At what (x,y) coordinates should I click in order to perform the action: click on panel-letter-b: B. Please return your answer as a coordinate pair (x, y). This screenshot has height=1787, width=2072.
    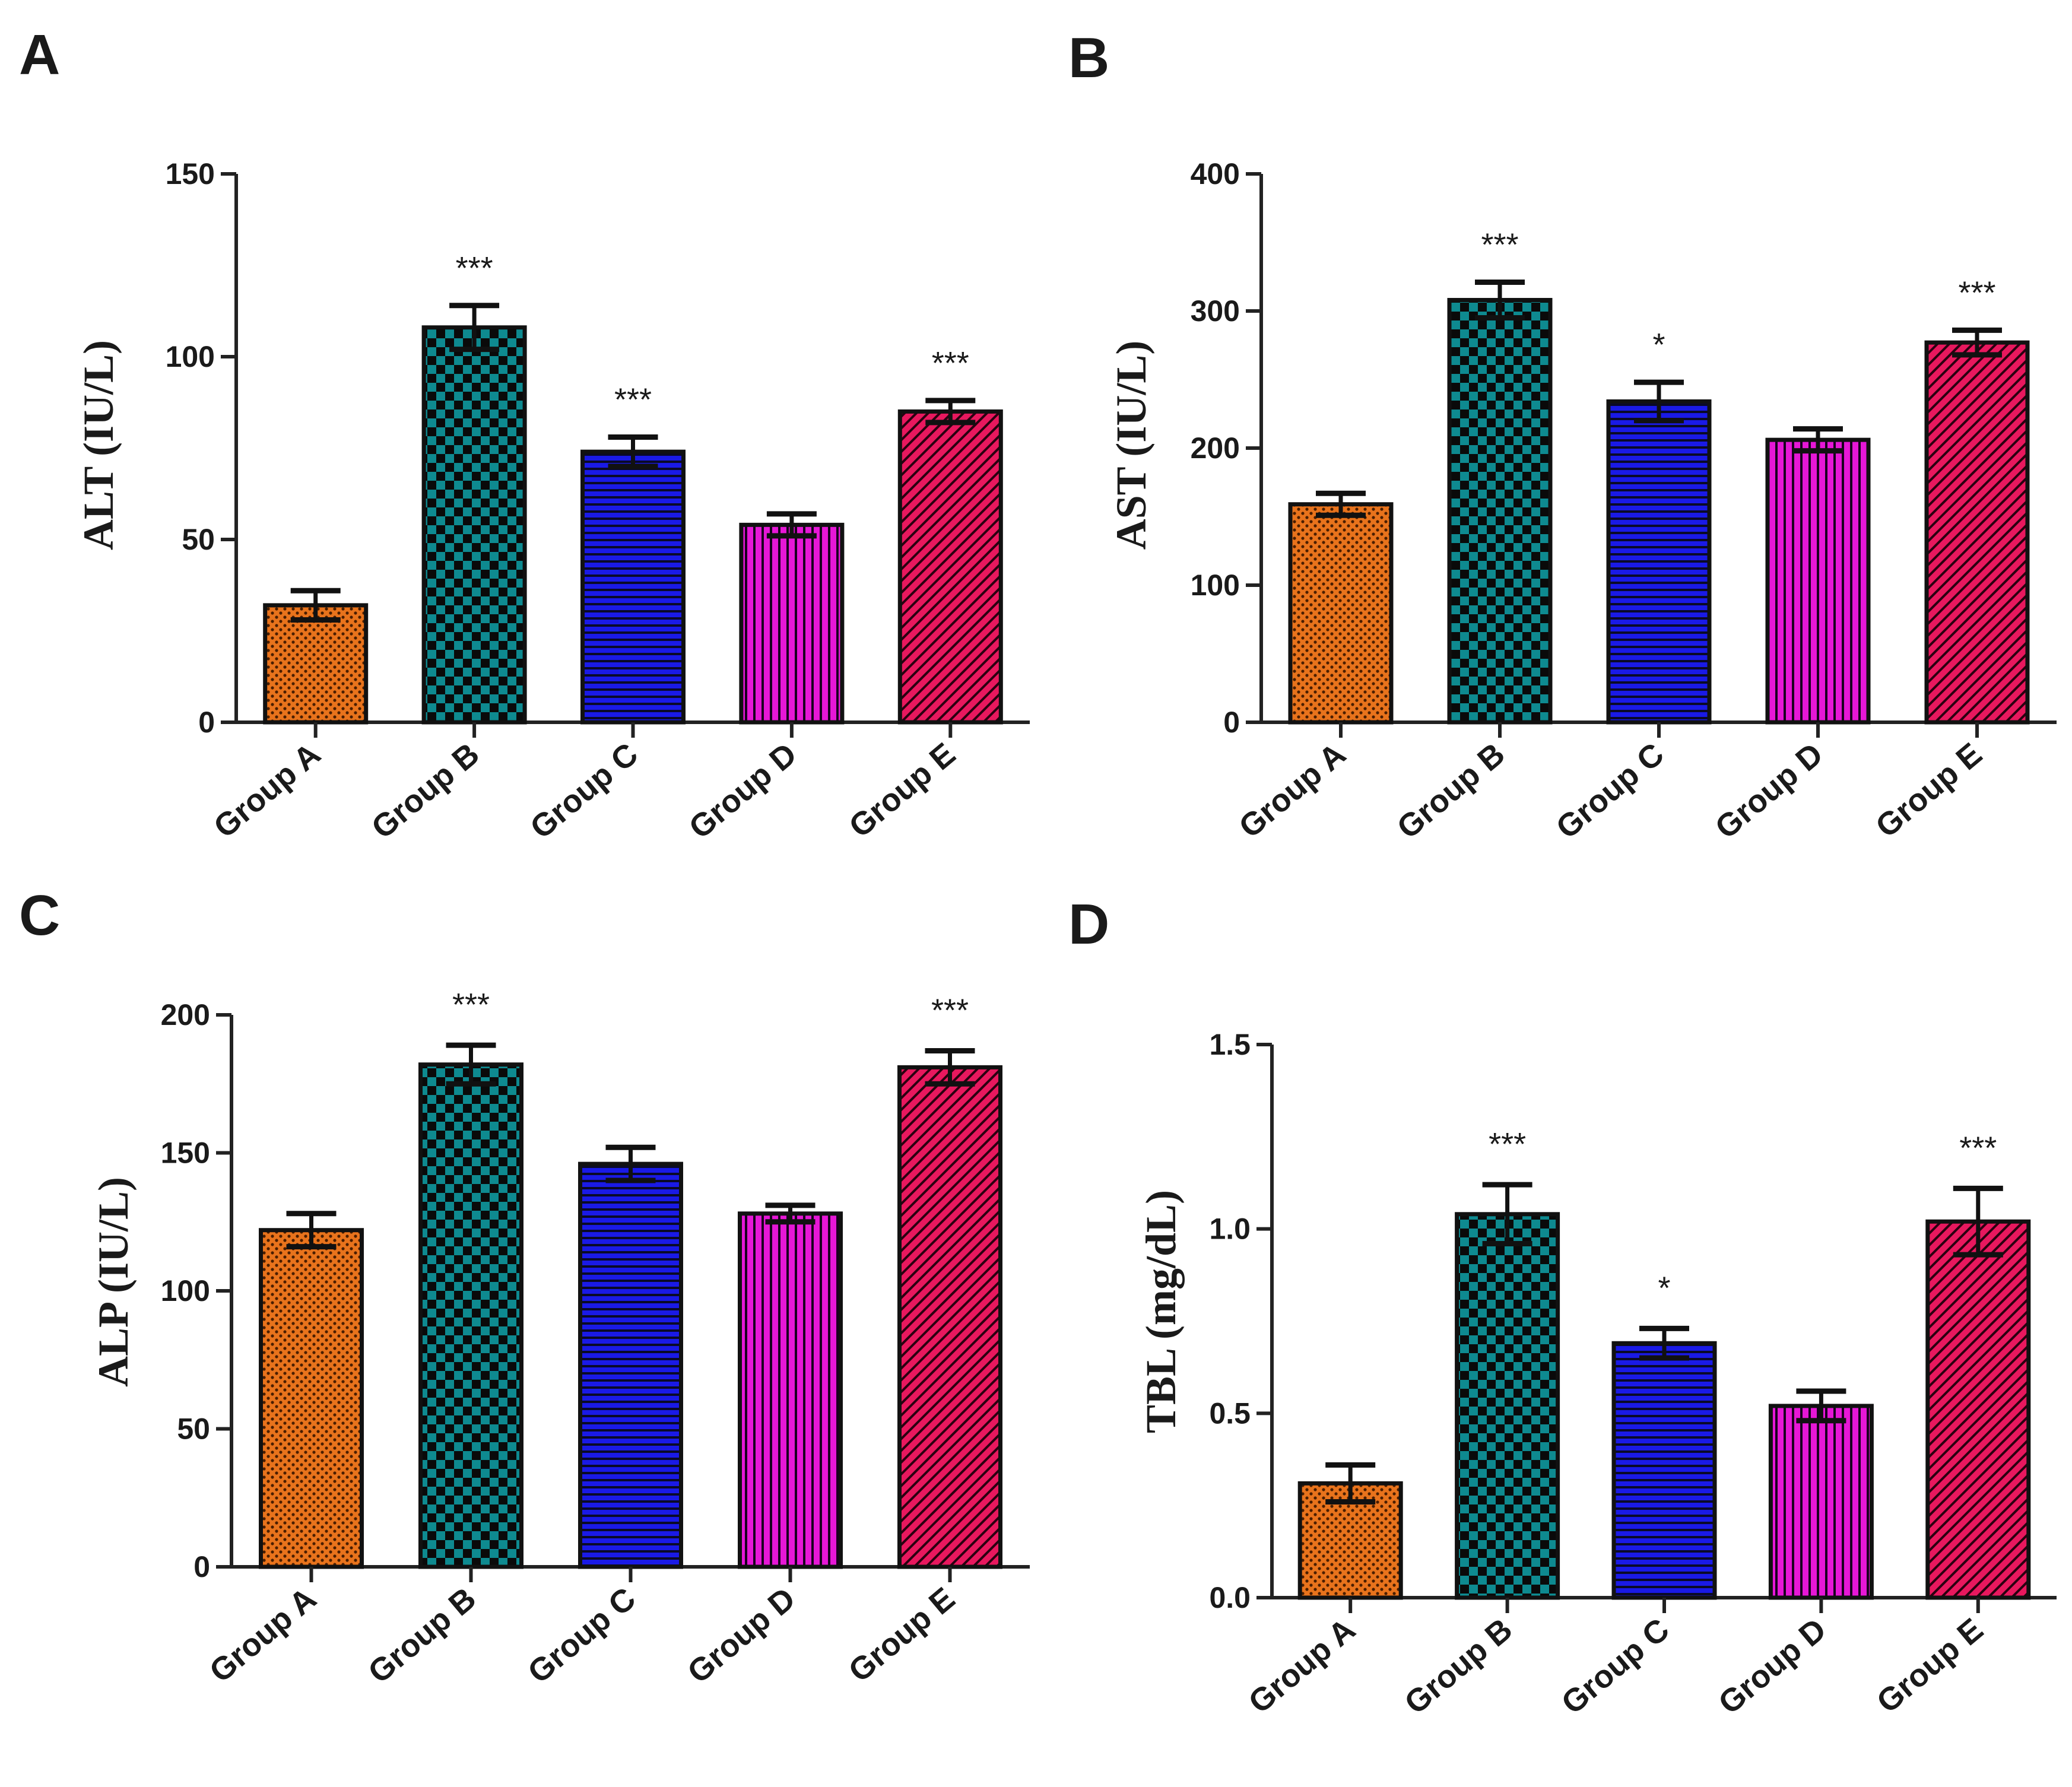
    Looking at the image, I should click on (1088, 58).